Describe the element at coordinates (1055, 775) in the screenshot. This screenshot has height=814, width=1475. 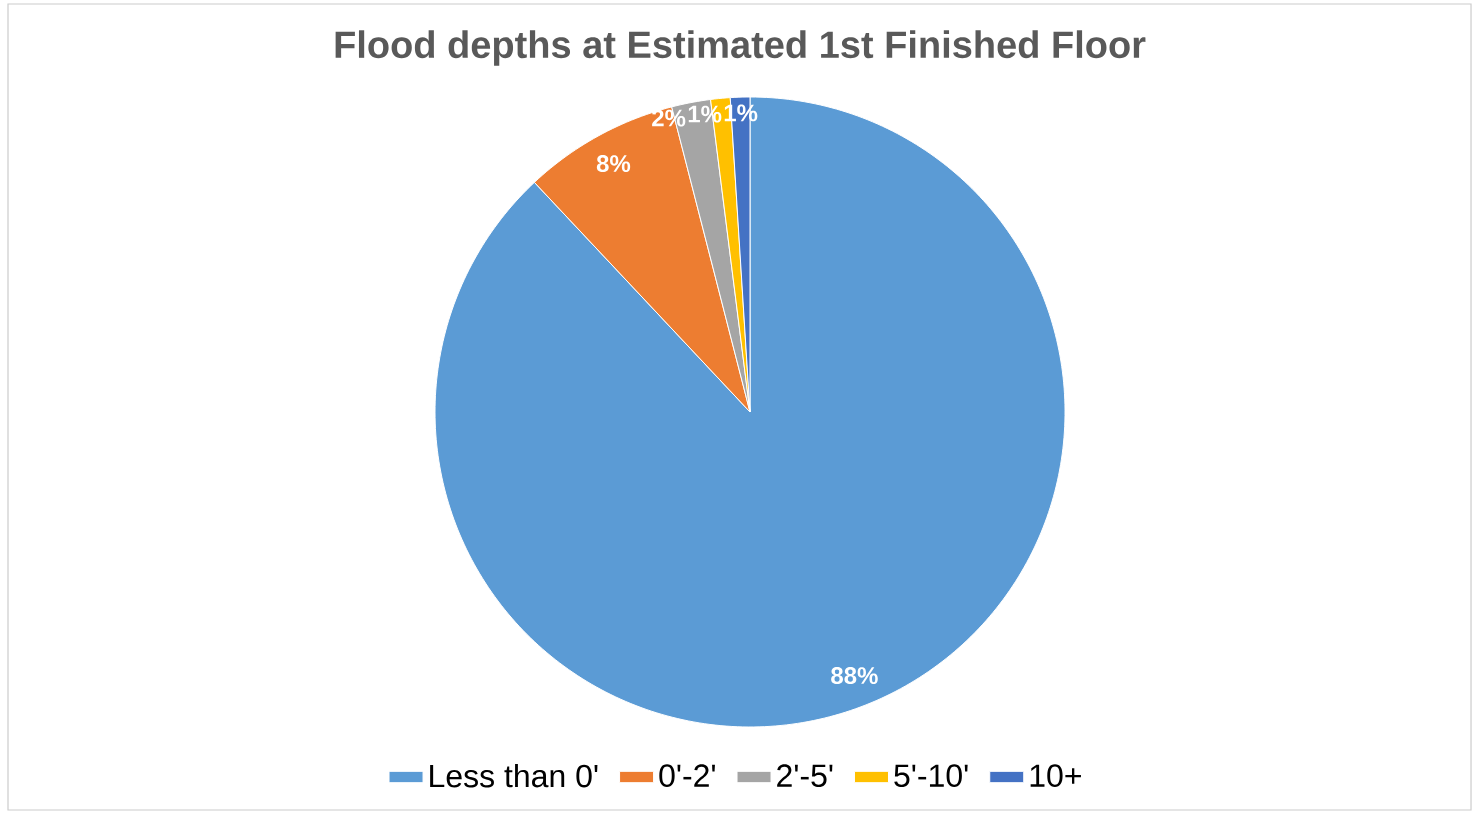
I see `legend-label: 10+` at that location.